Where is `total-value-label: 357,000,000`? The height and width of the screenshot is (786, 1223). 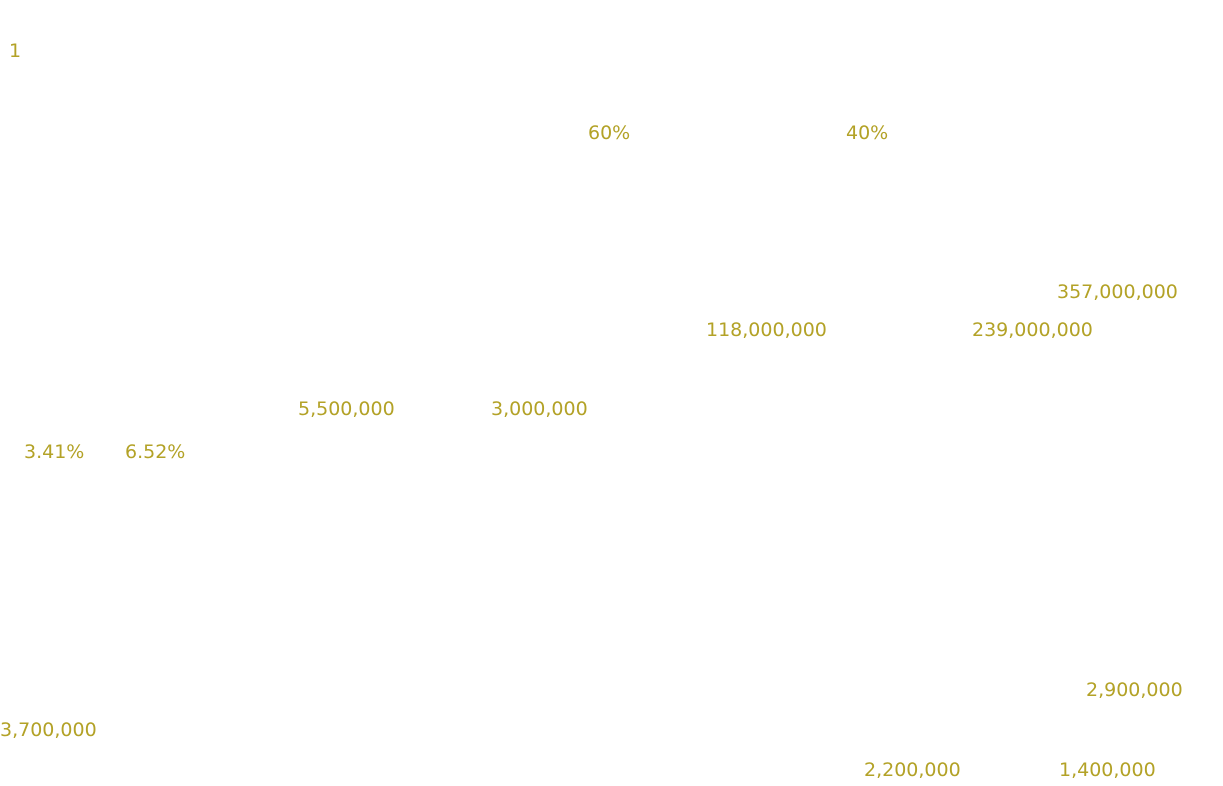
total-value-label: 357,000,000 is located at coordinates (1117, 292).